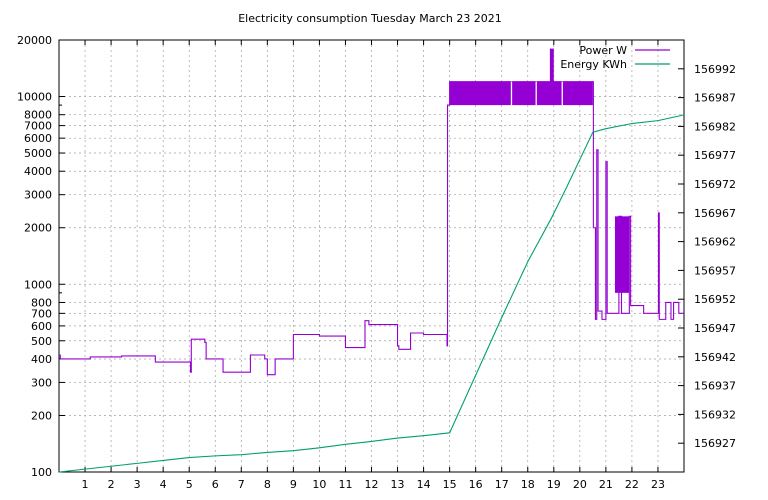  What do you see at coordinates (34, 97) in the screenshot?
I see `y-left-tick-label: 10000` at bounding box center [34, 97].